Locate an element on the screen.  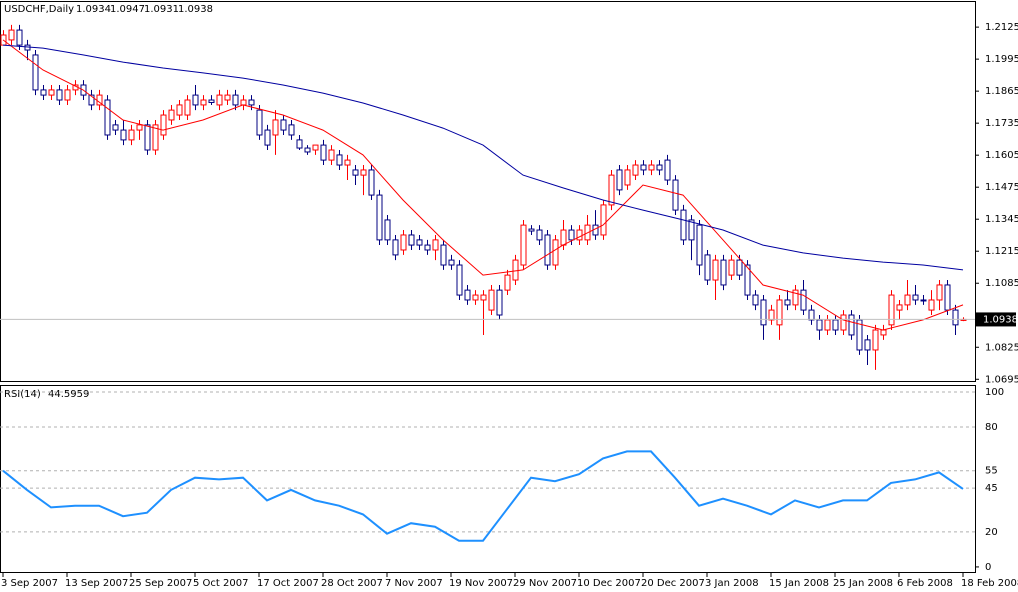
y-tick-label: 1.2125 is located at coordinates (1001, 27).